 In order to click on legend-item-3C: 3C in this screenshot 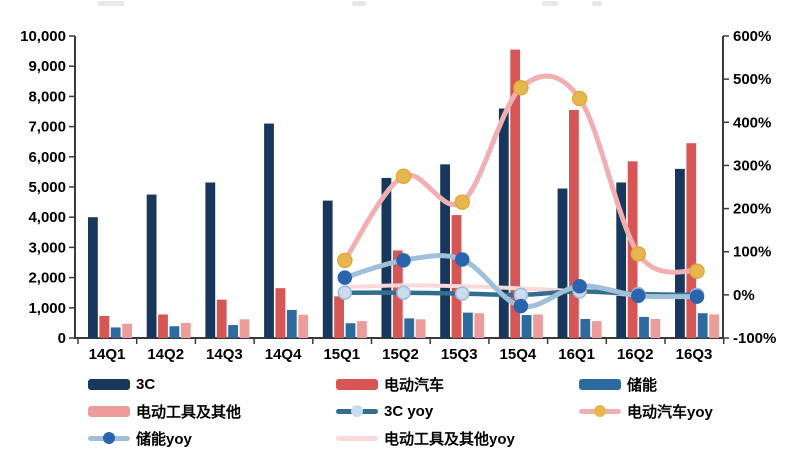, I will do `click(121, 384)`.